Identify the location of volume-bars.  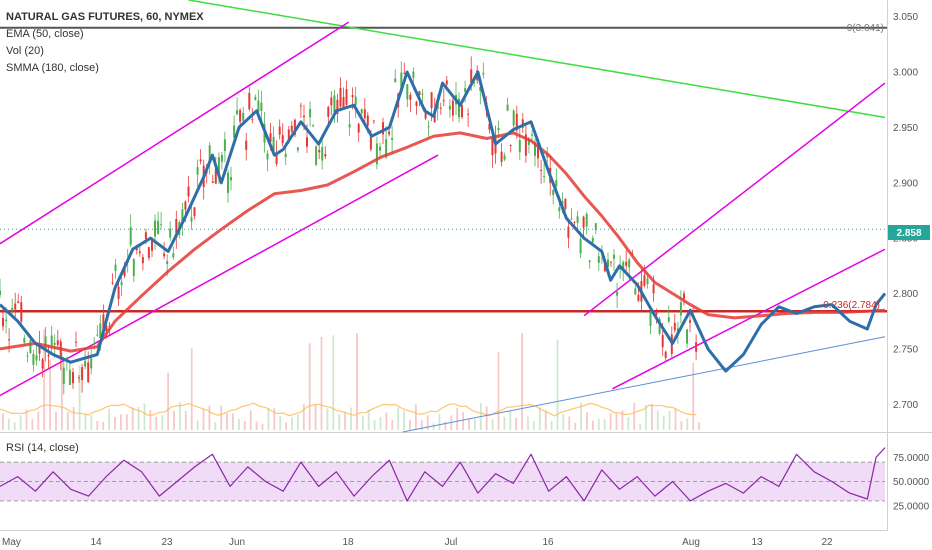
(350, 379).